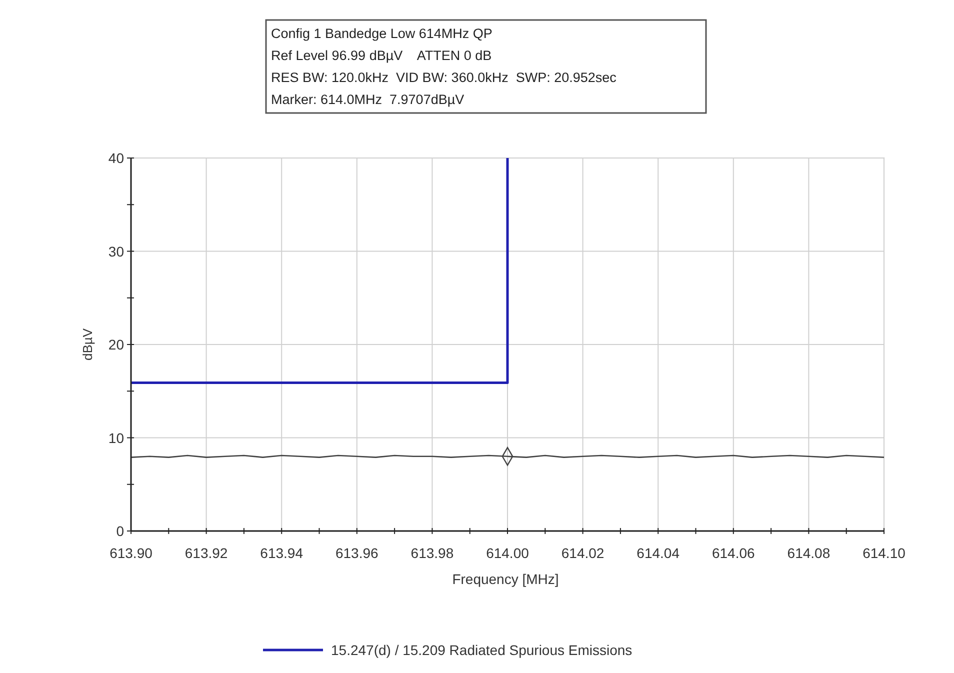 This screenshot has height=673, width=954. Describe the element at coordinates (120, 531) in the screenshot. I see `y-tick-label: 0` at that location.